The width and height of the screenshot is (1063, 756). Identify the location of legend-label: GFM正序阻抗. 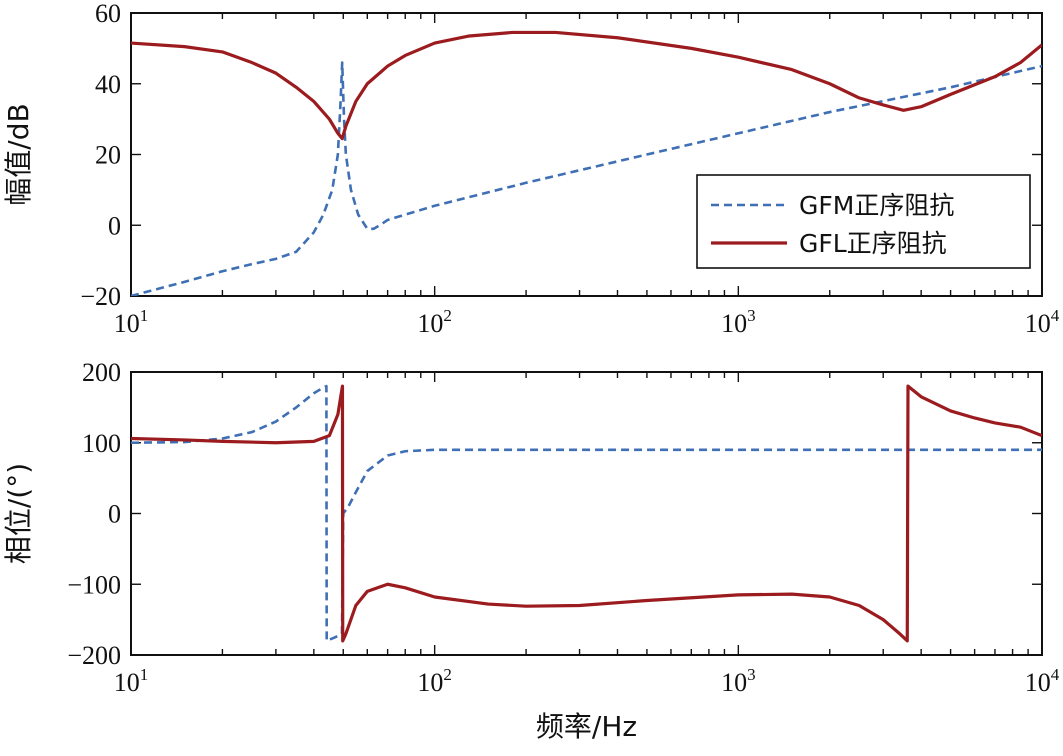
(876, 205).